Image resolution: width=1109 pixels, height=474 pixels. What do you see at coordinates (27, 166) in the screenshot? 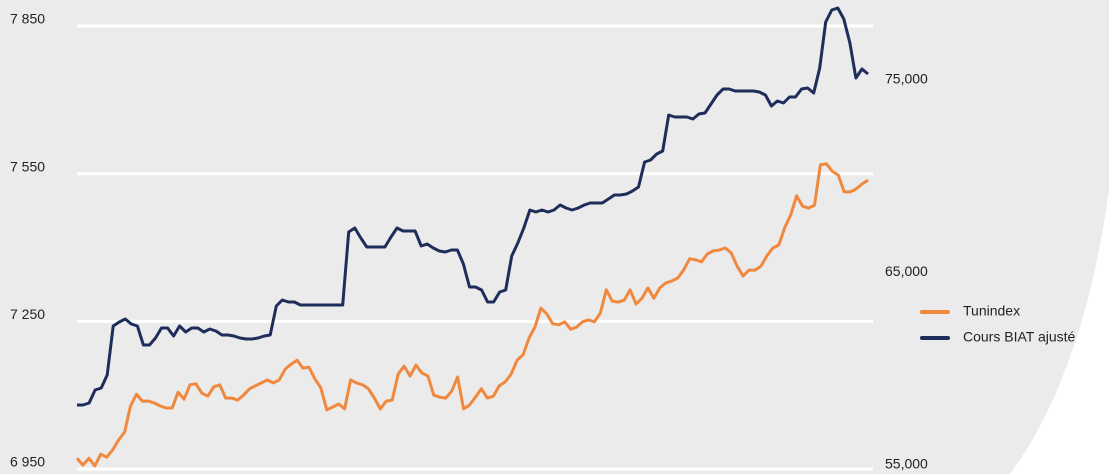
I see `y-tick-label: 7 550` at bounding box center [27, 166].